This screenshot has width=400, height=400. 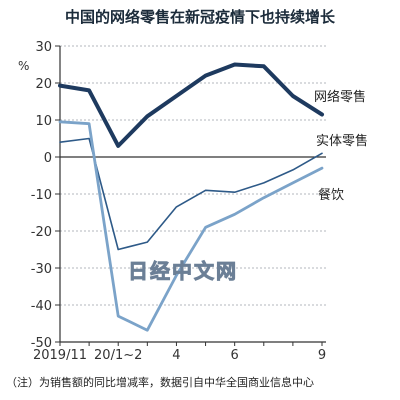 I want to click on watermark: 日经中文网, so click(x=183, y=271).